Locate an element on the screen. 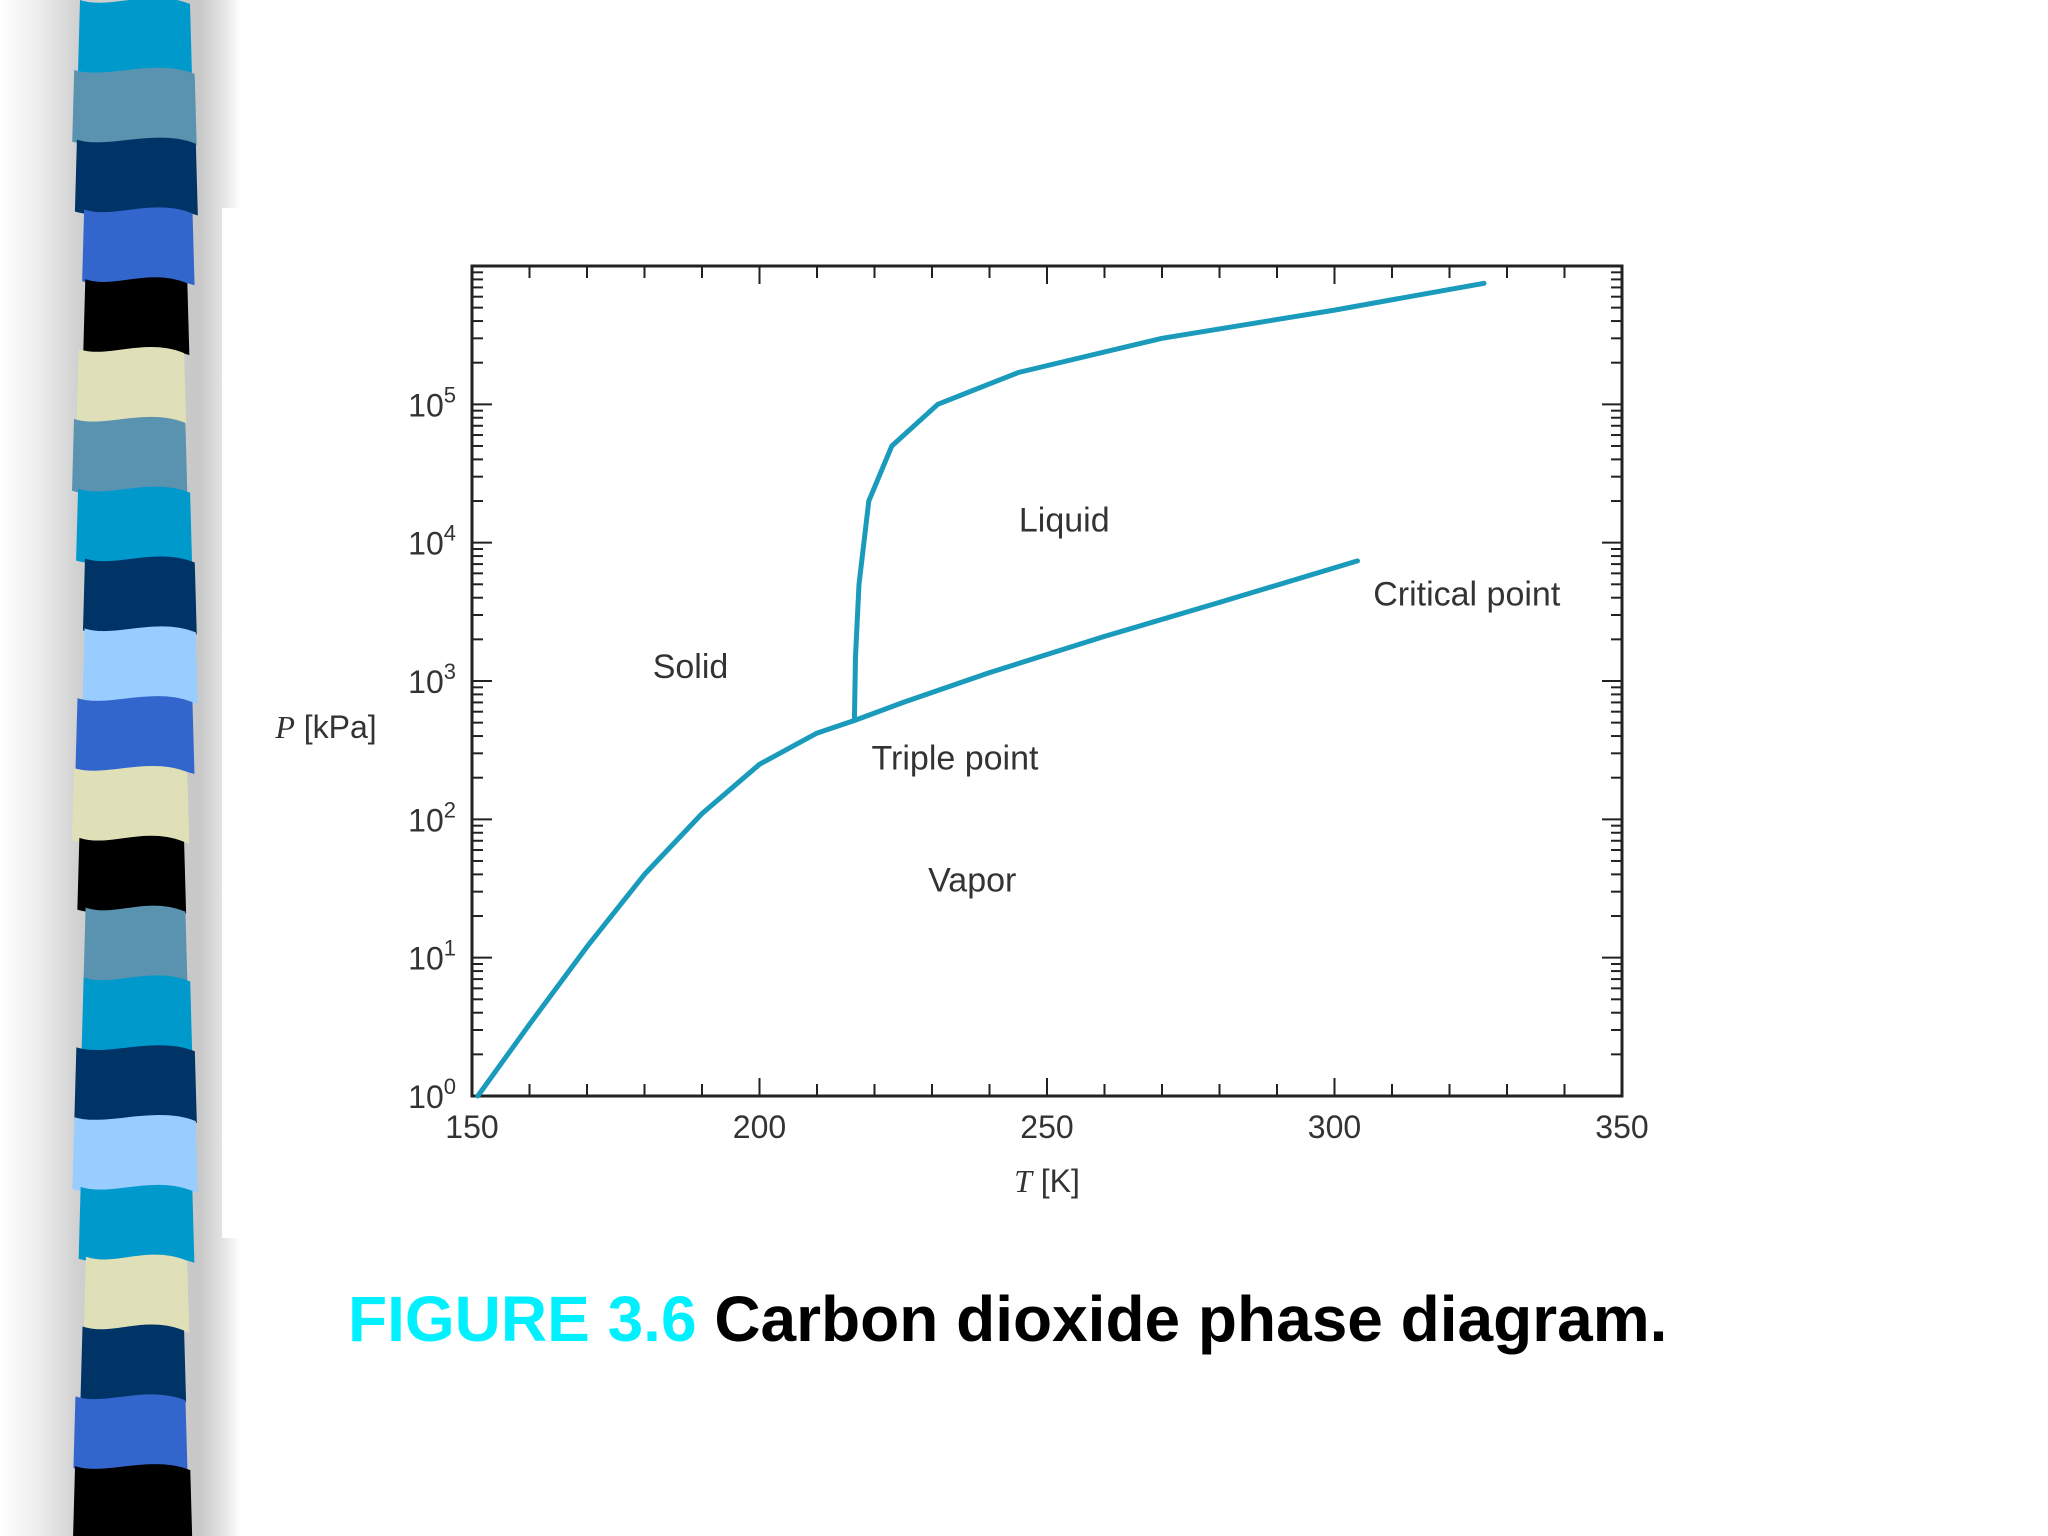 Image resolution: width=2048 pixels, height=1536 pixels. annotation-vapor: Vapor is located at coordinates (972, 881).